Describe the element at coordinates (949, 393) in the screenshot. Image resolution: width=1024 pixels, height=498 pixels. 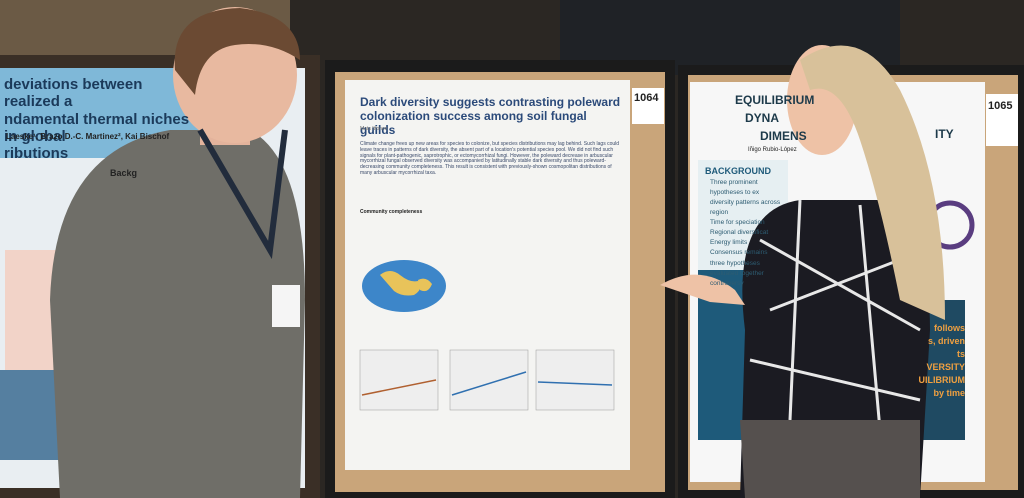
I see `highlight-line: by time` at that location.